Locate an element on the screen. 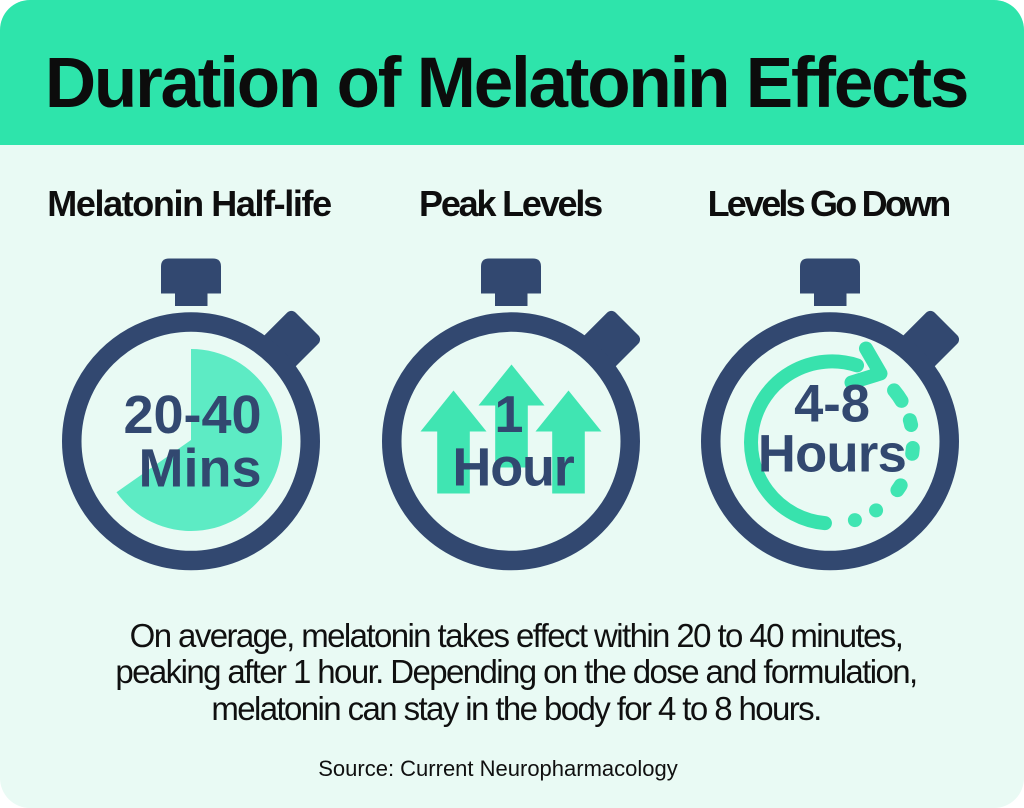 Image resolution: width=1024 pixels, height=808 pixels. svg-text: 4-8 is located at coordinates (832, 403).